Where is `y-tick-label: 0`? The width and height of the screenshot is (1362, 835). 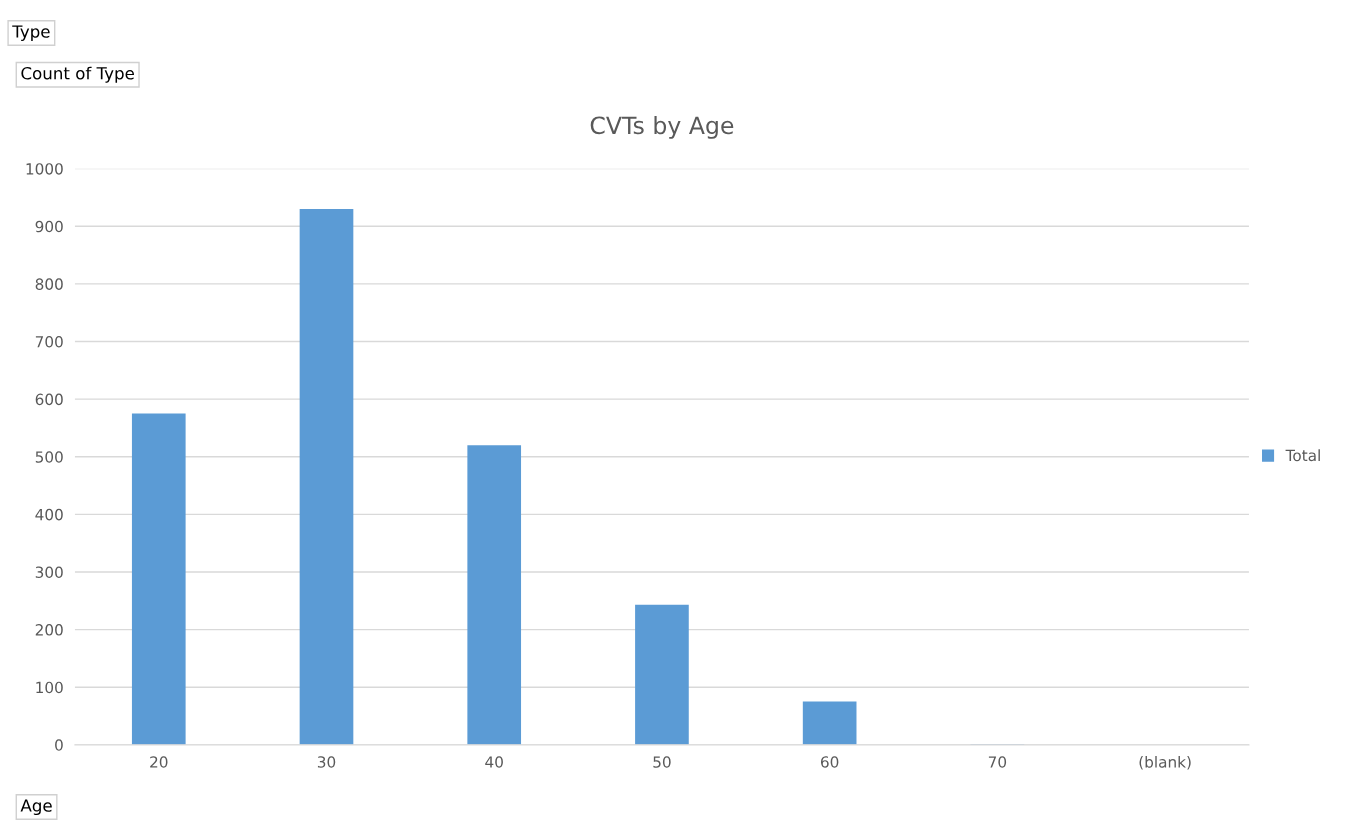
y-tick-label: 0 is located at coordinates (59, 745).